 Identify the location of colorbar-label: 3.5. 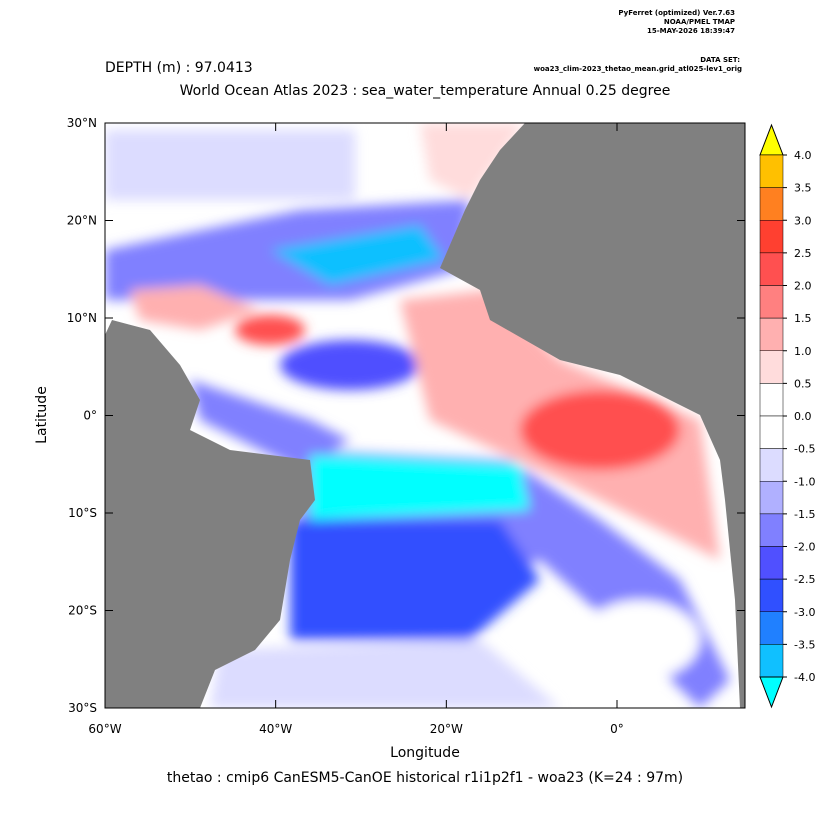
(803, 188).